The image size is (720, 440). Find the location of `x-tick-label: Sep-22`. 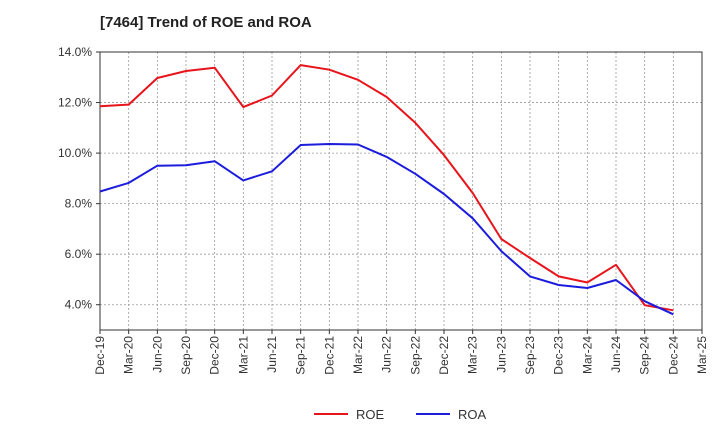

x-tick-label: Sep-22 is located at coordinates (415, 355).